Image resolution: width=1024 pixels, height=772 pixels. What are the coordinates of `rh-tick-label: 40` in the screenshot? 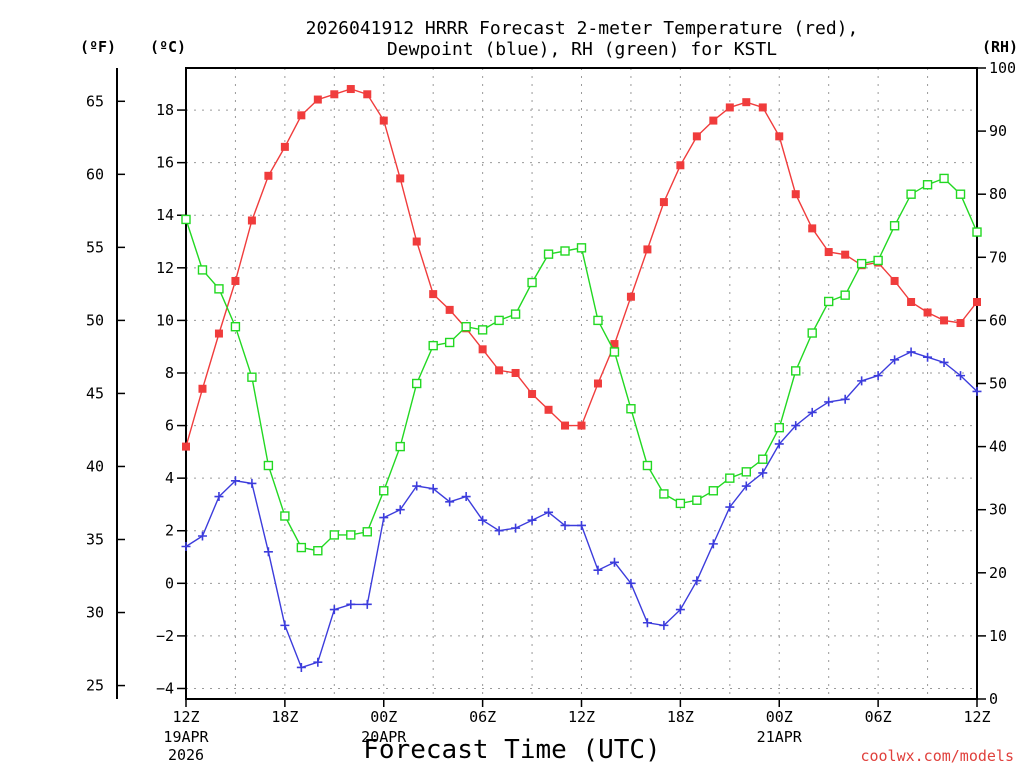 It's located at (998, 447).